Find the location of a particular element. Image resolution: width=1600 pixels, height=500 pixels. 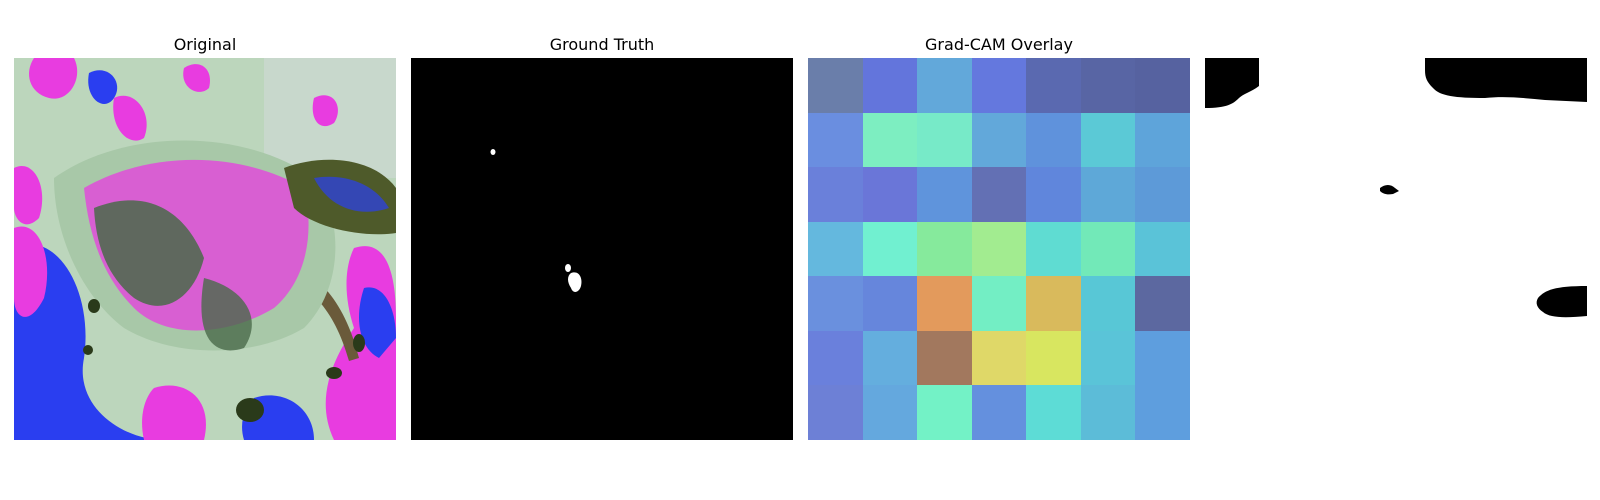

gradcam-panel-title: Grad-CAM Overlay is located at coordinates (999, 44).